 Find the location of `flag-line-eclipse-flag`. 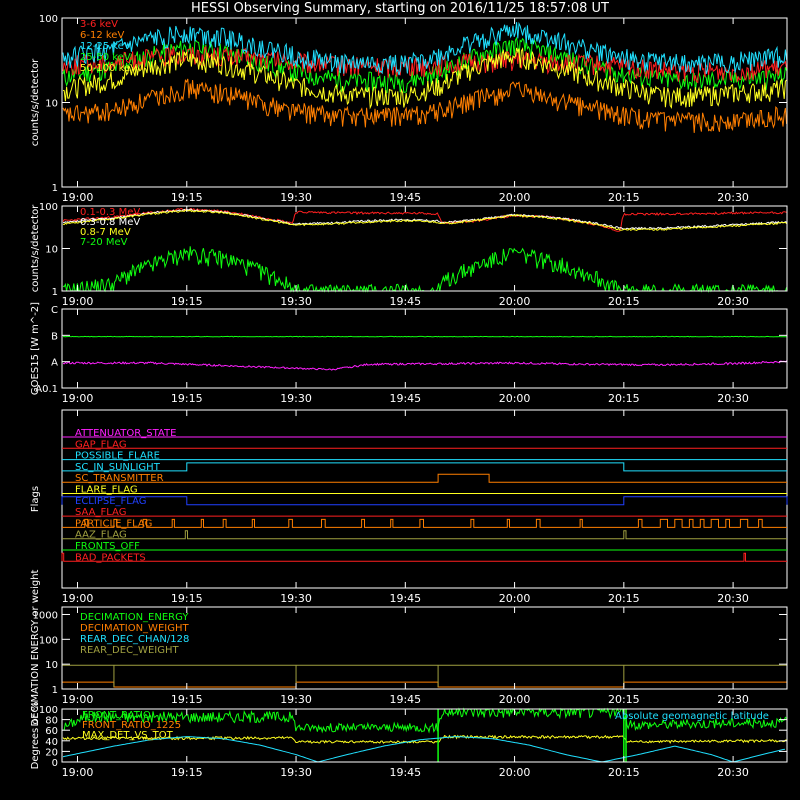

flag-line-eclipse-flag is located at coordinates (424, 501).